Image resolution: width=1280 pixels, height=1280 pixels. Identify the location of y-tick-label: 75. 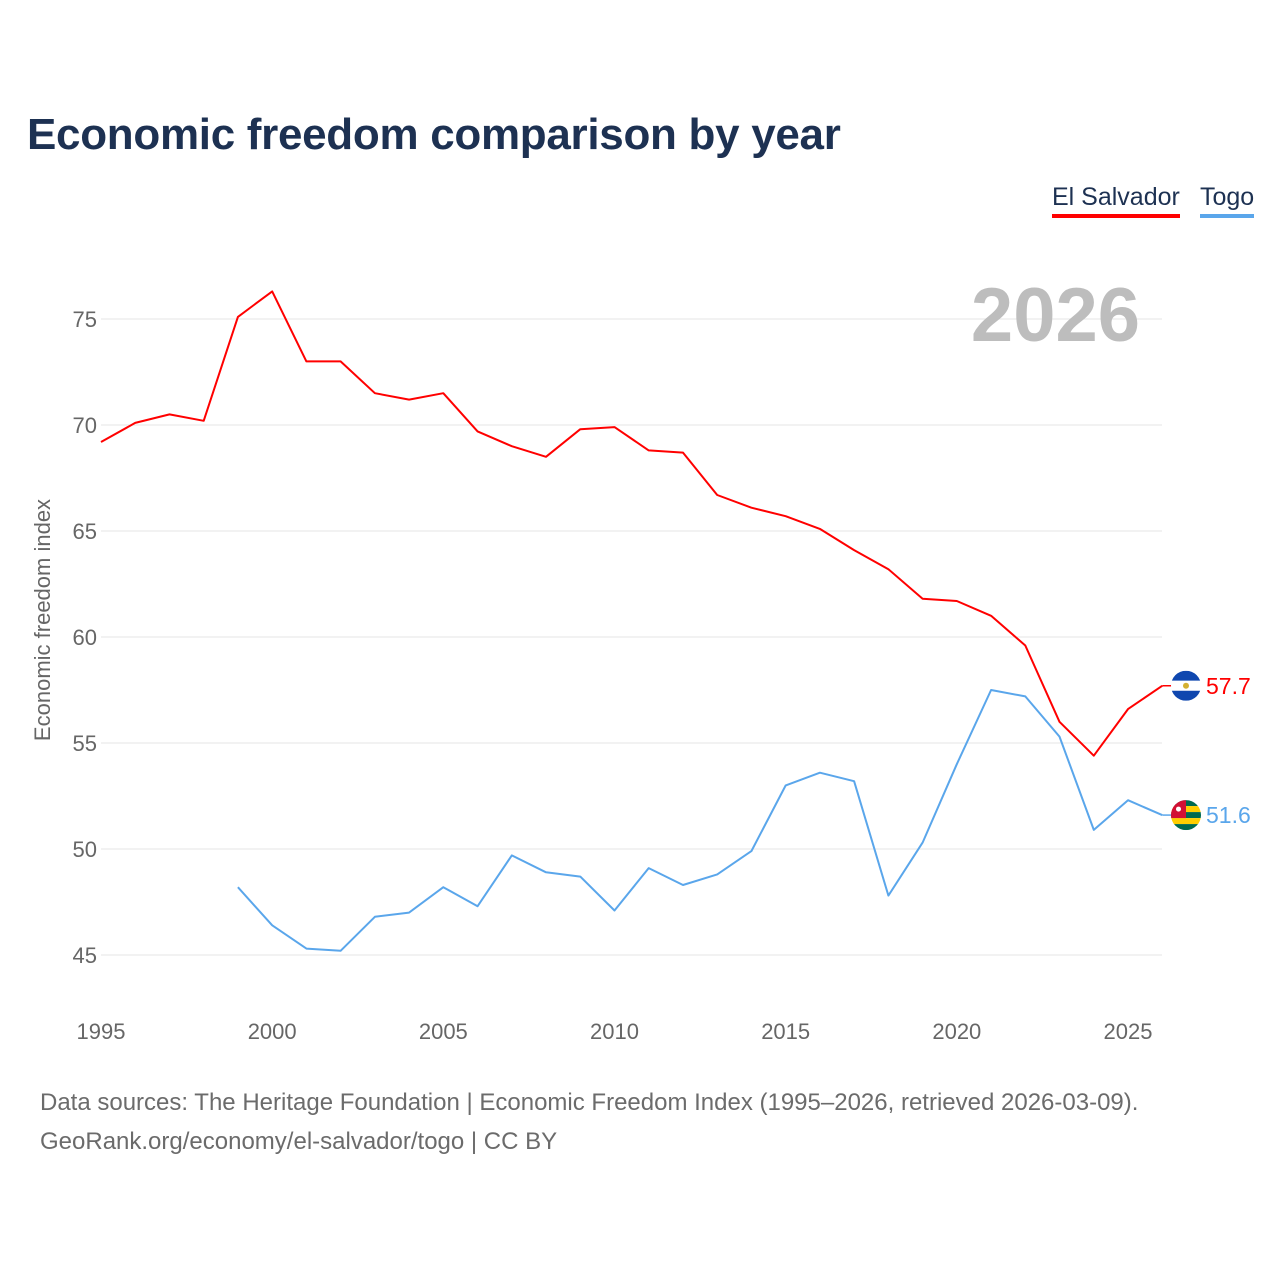
(85, 319).